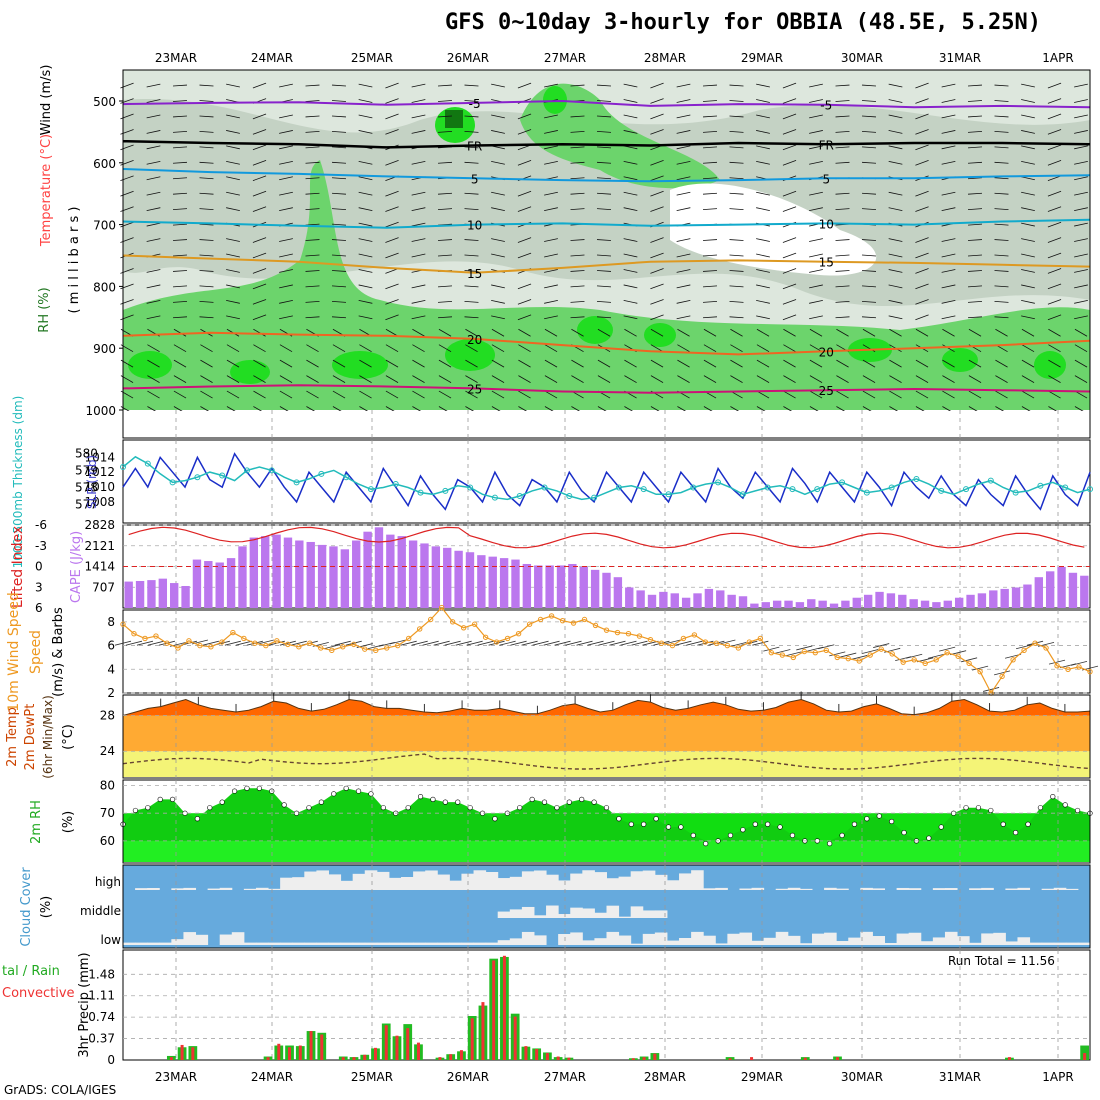  What do you see at coordinates (86, 487) in the screenshot?
I see `thickness-tick: 578` at bounding box center [86, 487].